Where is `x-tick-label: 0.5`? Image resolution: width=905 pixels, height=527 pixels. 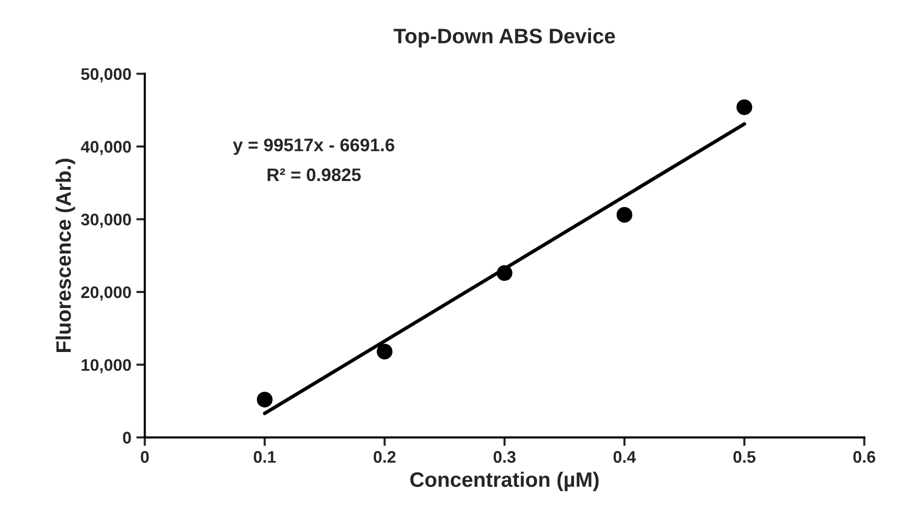
x-tick-label: 0.5 is located at coordinates (744, 457).